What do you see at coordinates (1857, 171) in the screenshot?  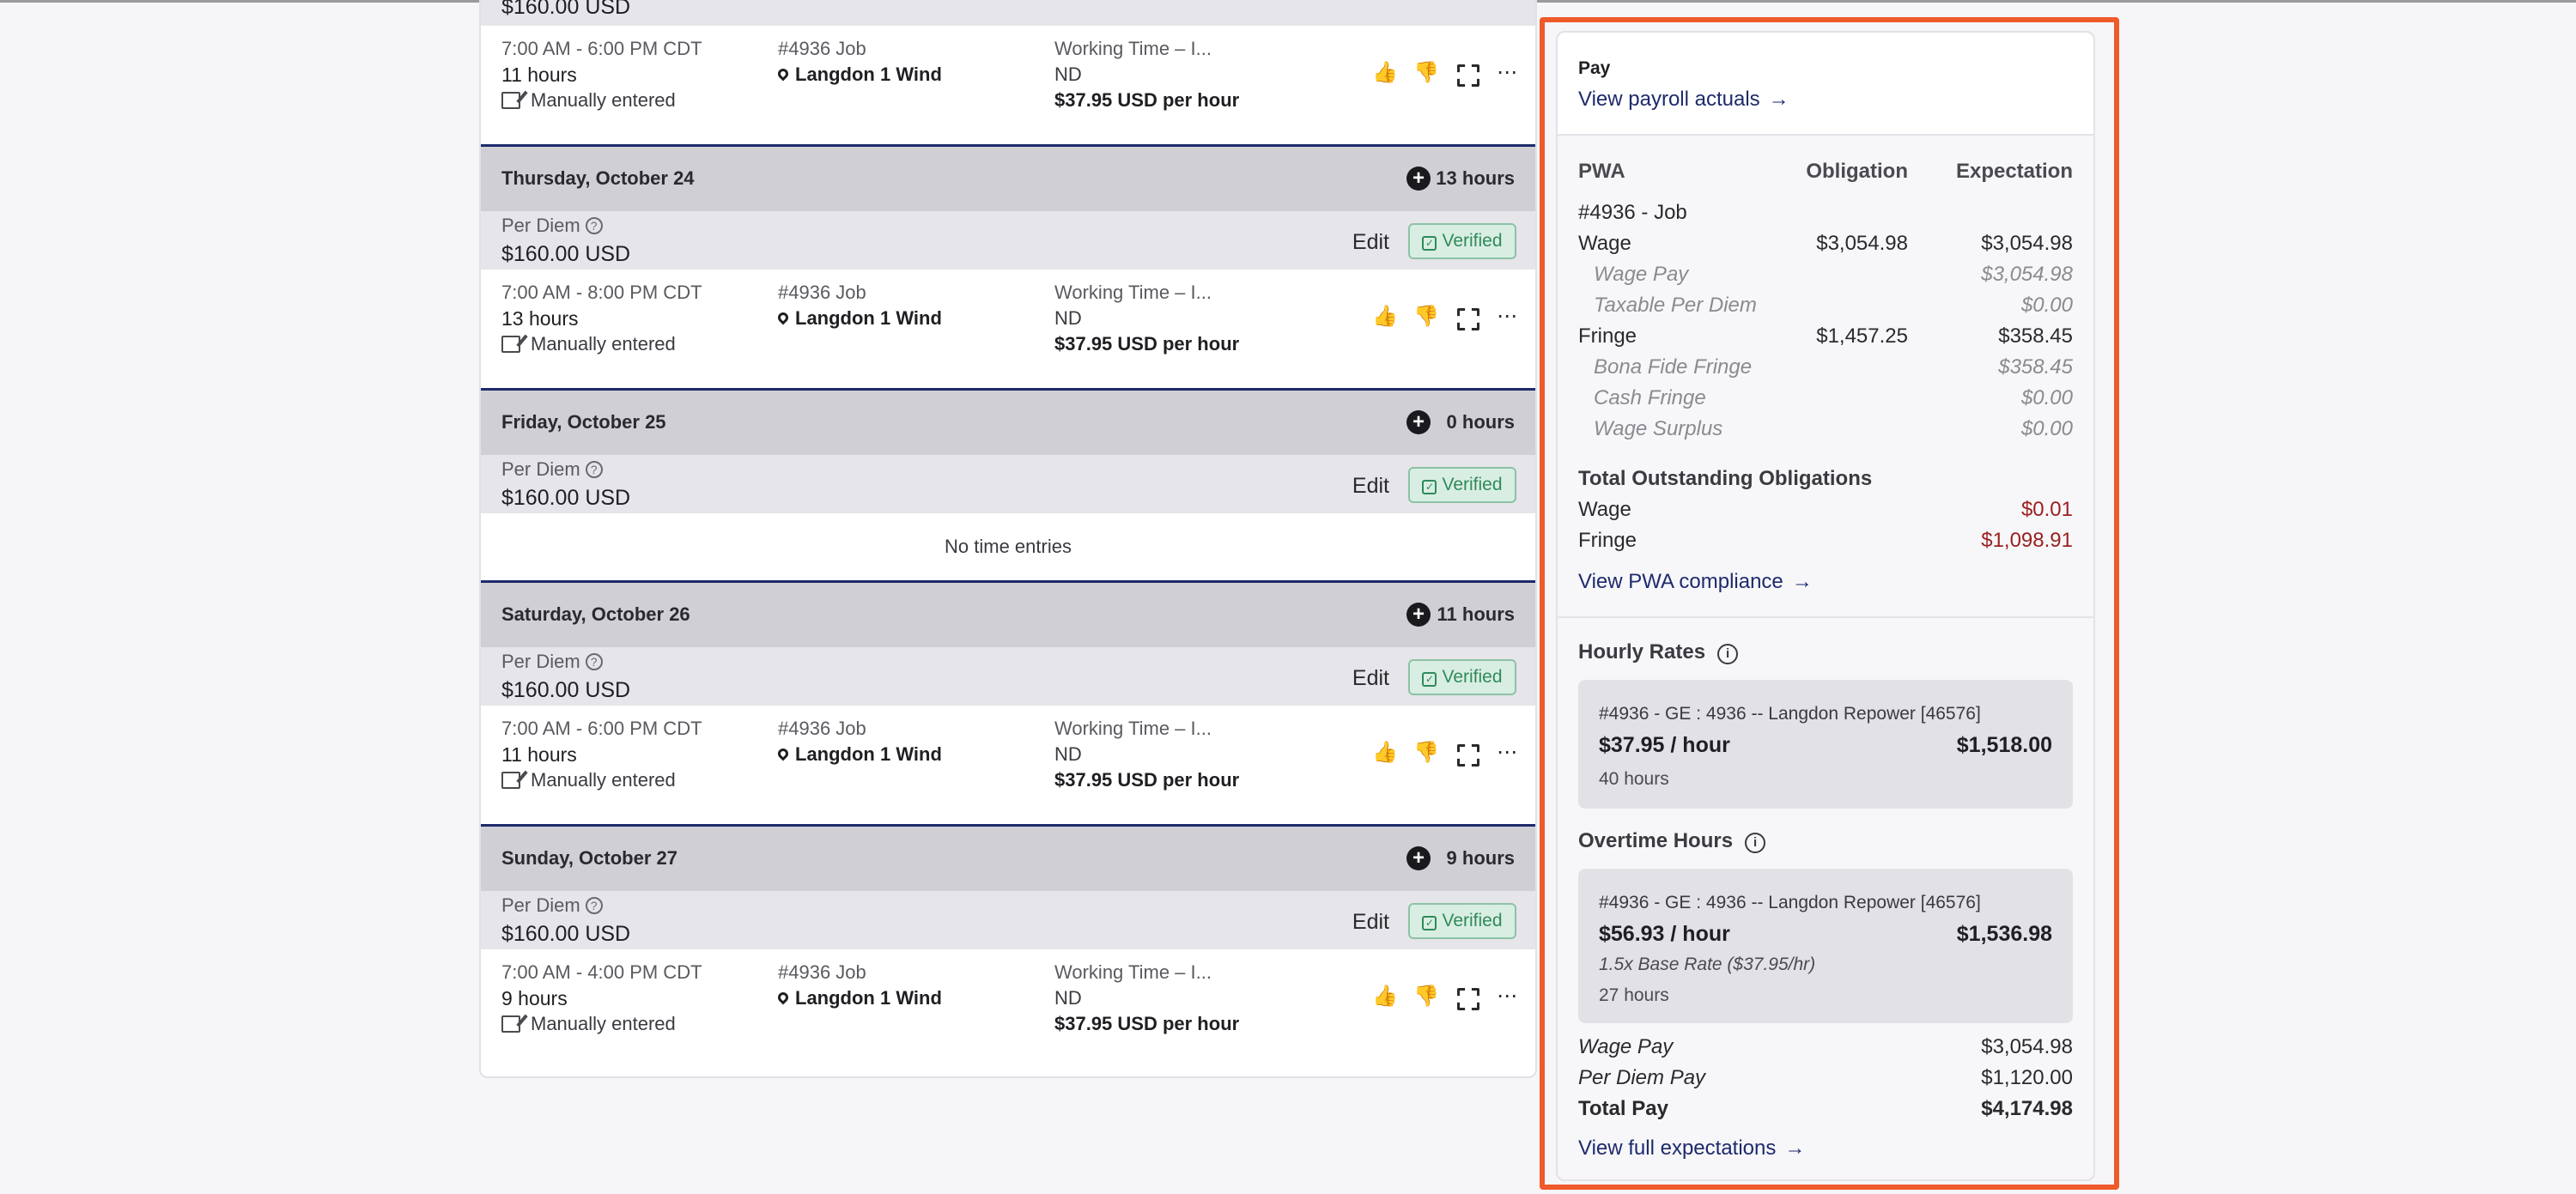 I see `col-obligation: Obligation` at bounding box center [1857, 171].